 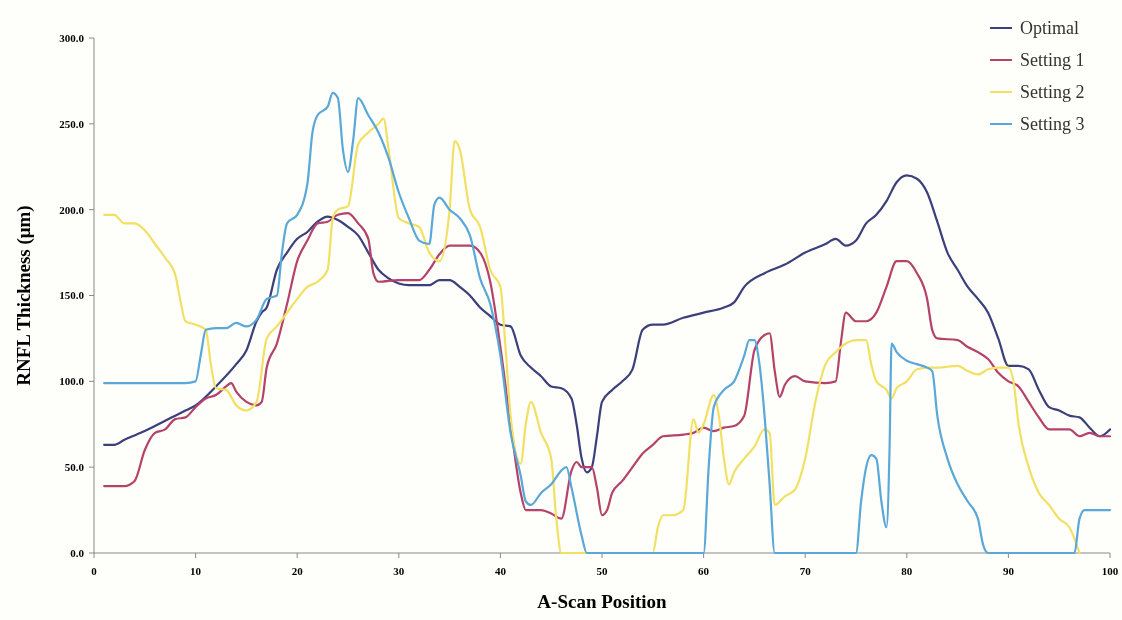 What do you see at coordinates (72, 381) in the screenshot?
I see `y-tick-label: 100.0` at bounding box center [72, 381].